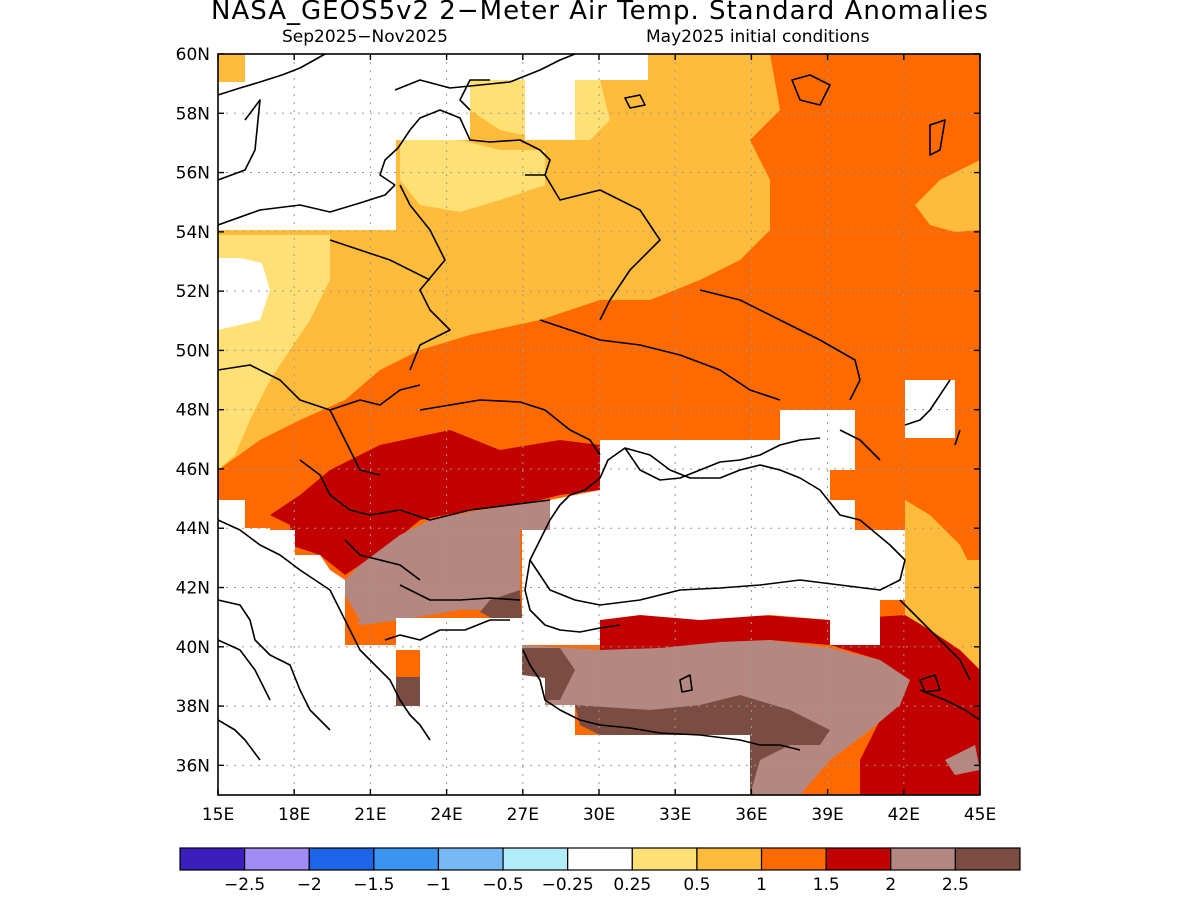 The image size is (1200, 900). Describe the element at coordinates (193, 292) in the screenshot. I see `lat-tick-label: 52N` at that location.